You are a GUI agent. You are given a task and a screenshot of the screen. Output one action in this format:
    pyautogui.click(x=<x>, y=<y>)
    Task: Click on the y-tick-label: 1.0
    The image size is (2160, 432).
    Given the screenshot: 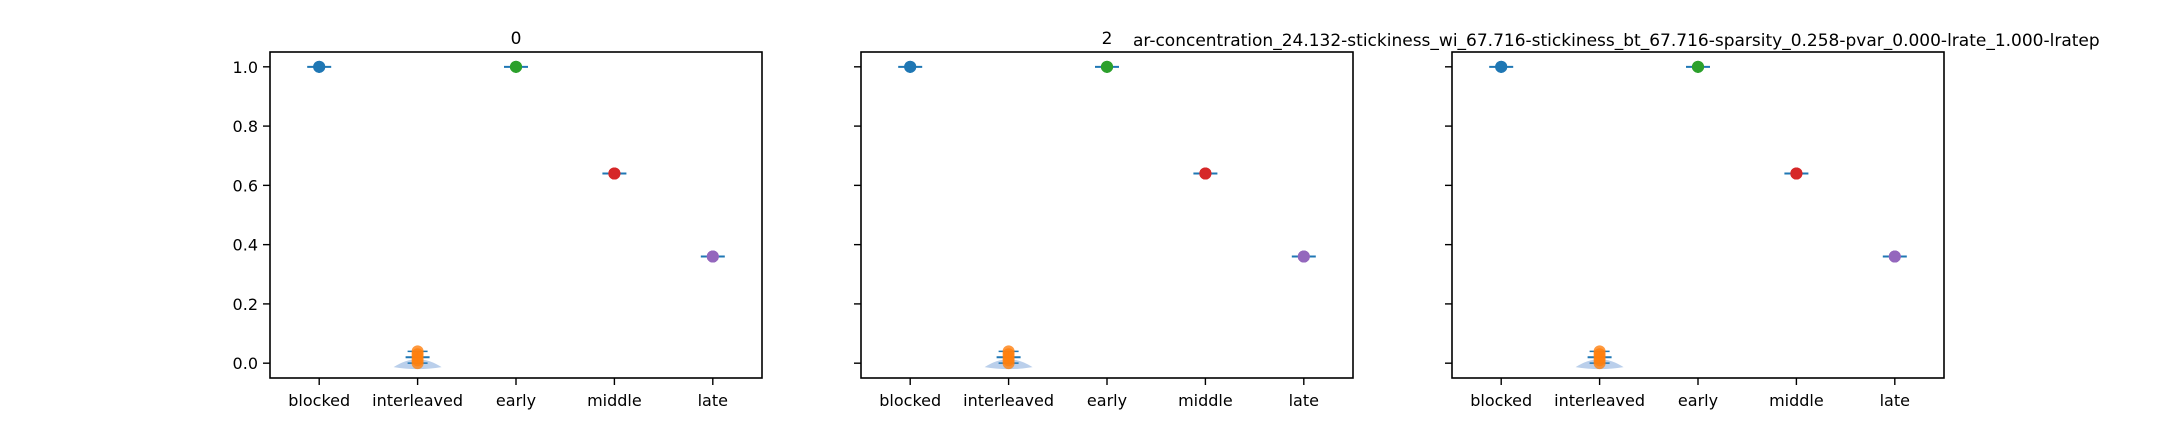 What is the action you would take?
    pyautogui.click(x=245, y=67)
    